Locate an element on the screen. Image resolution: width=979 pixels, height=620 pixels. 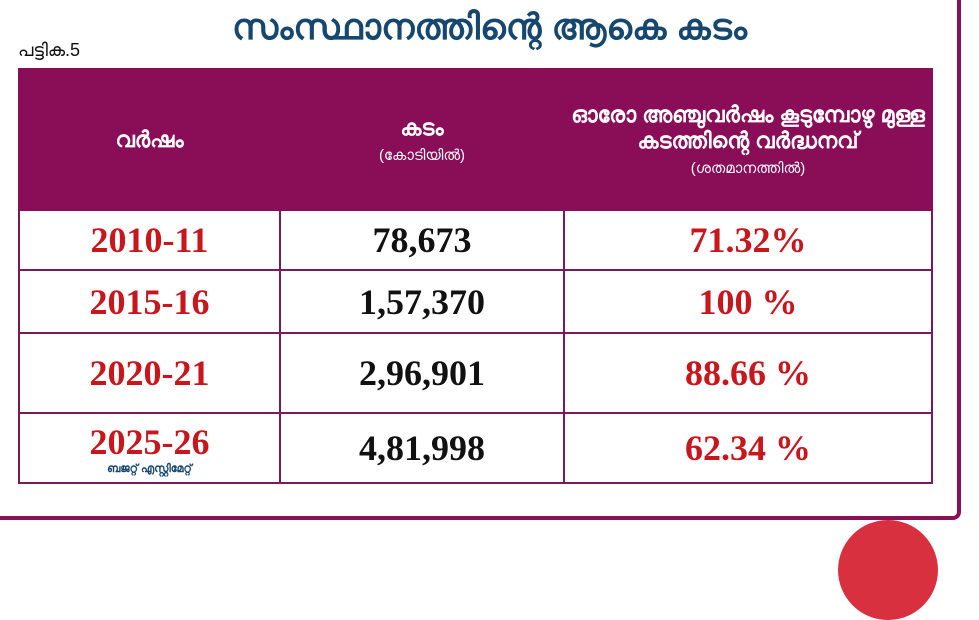
header-debt-label: കടം is located at coordinates (422, 127).